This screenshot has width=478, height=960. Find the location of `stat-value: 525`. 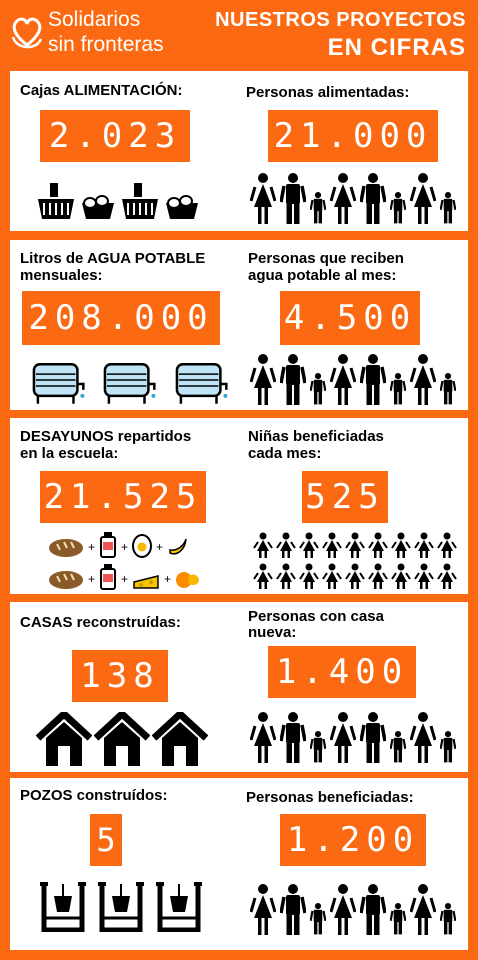

stat-value: 525 is located at coordinates (345, 497).